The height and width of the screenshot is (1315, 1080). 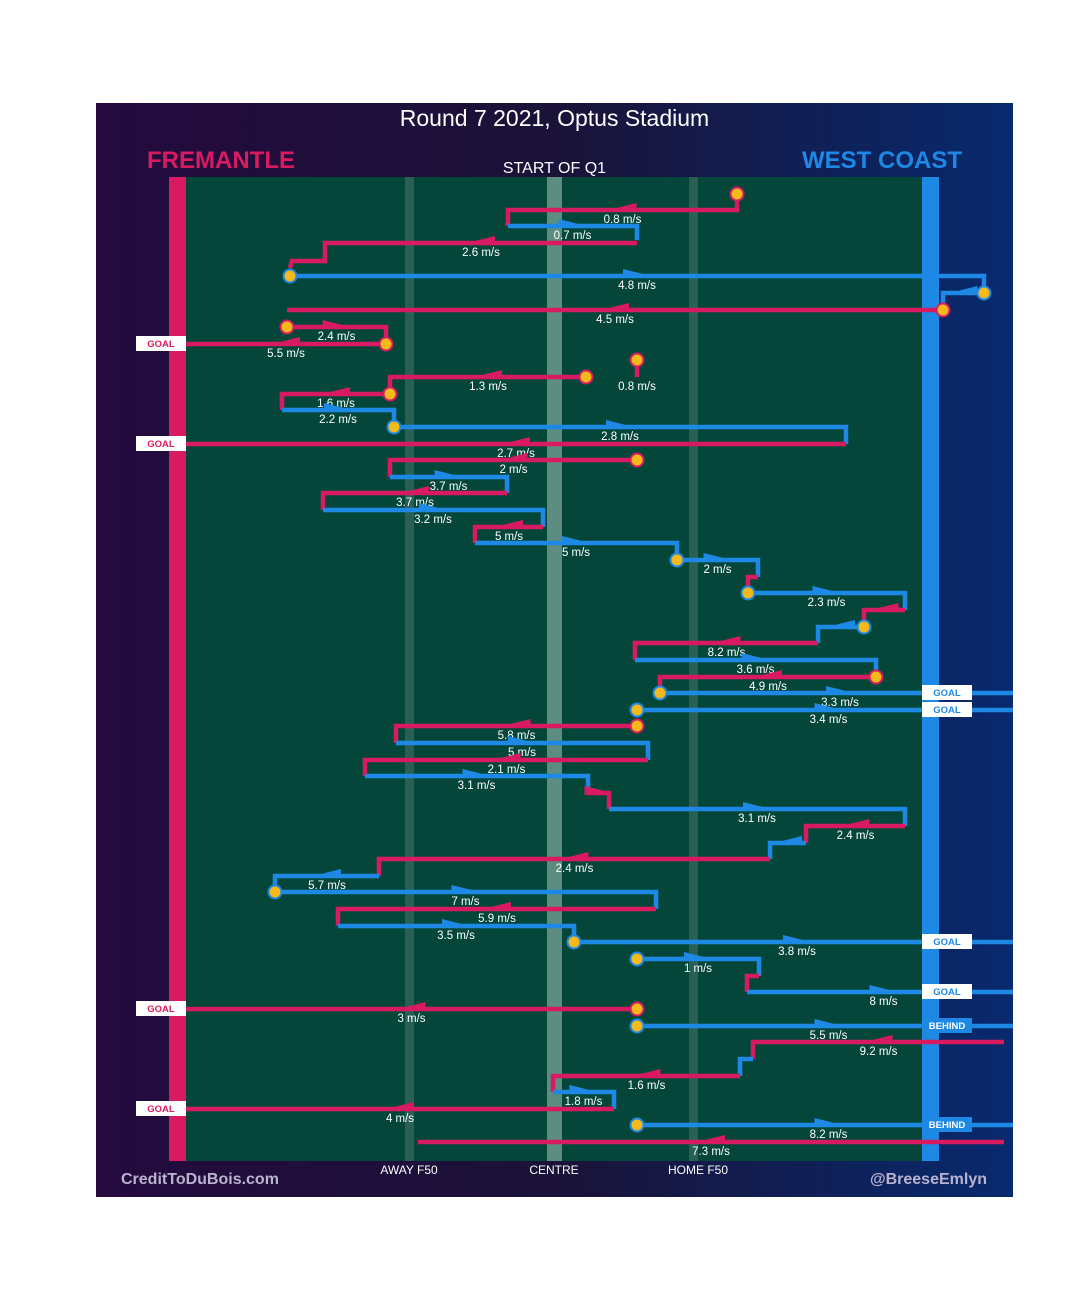 What do you see at coordinates (856, 836) in the screenshot?
I see `speed-label-36: 2.4 m/s` at bounding box center [856, 836].